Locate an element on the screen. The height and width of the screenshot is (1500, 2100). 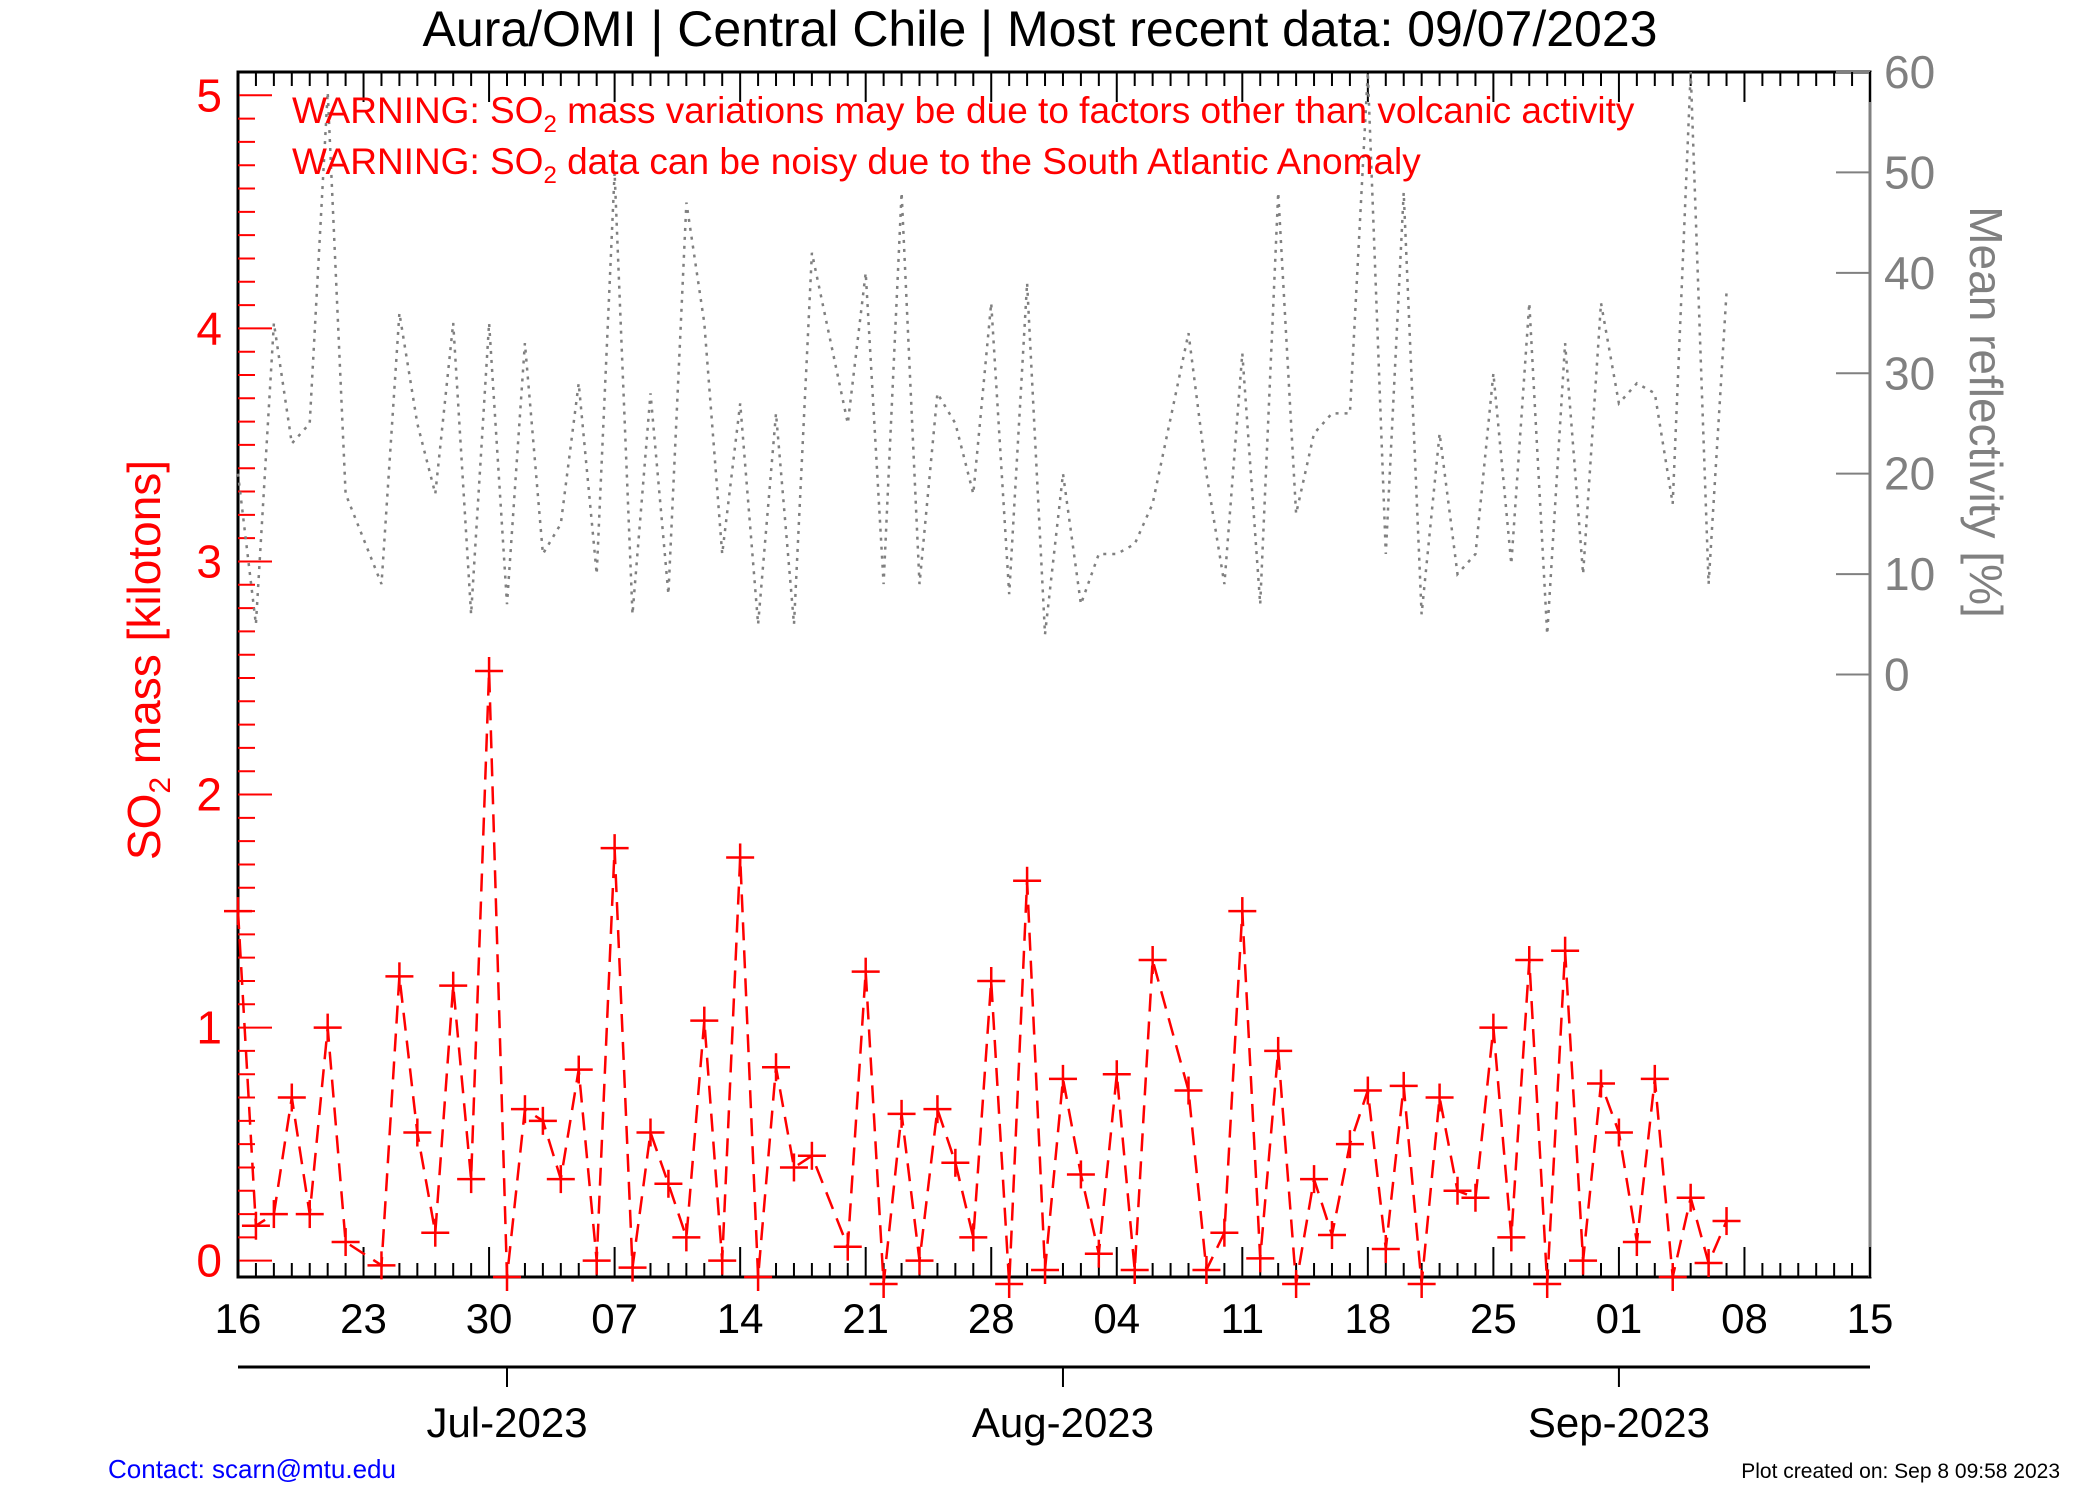
y-left-label-pre: SO is located at coordinates (144, 827).